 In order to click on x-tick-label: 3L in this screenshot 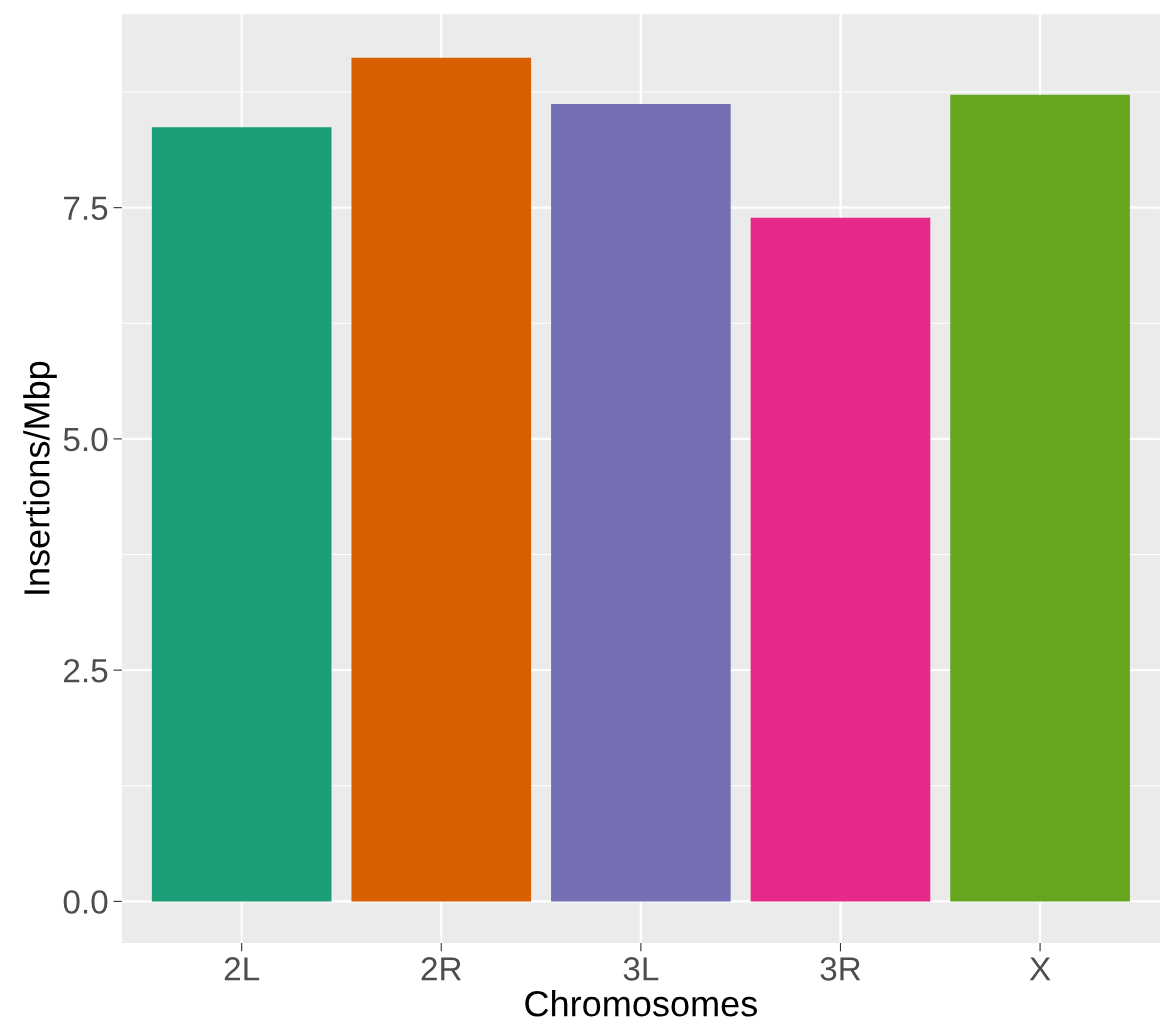, I will do `click(641, 969)`.